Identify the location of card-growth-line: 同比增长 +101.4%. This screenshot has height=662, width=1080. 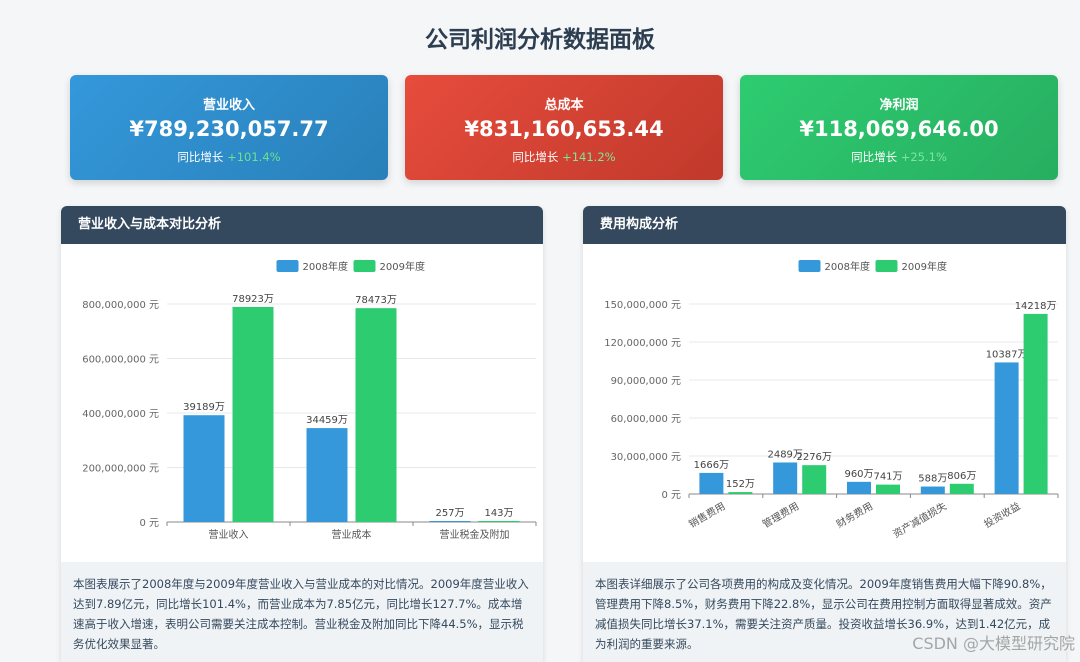
(229, 157).